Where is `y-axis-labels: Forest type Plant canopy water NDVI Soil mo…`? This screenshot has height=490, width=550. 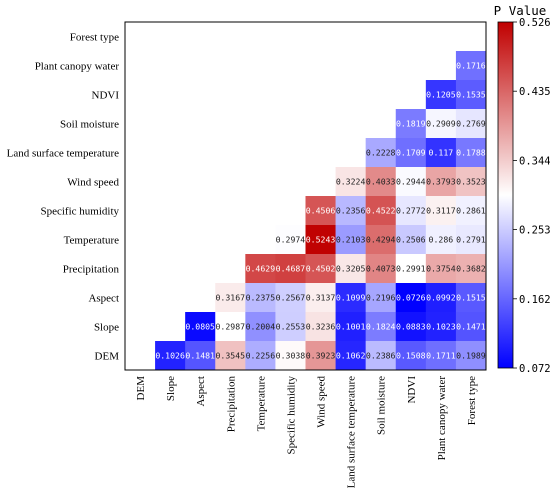
y-axis-labels: Forest type Plant canopy water NDVI Soil mo… is located at coordinates (63, 197).